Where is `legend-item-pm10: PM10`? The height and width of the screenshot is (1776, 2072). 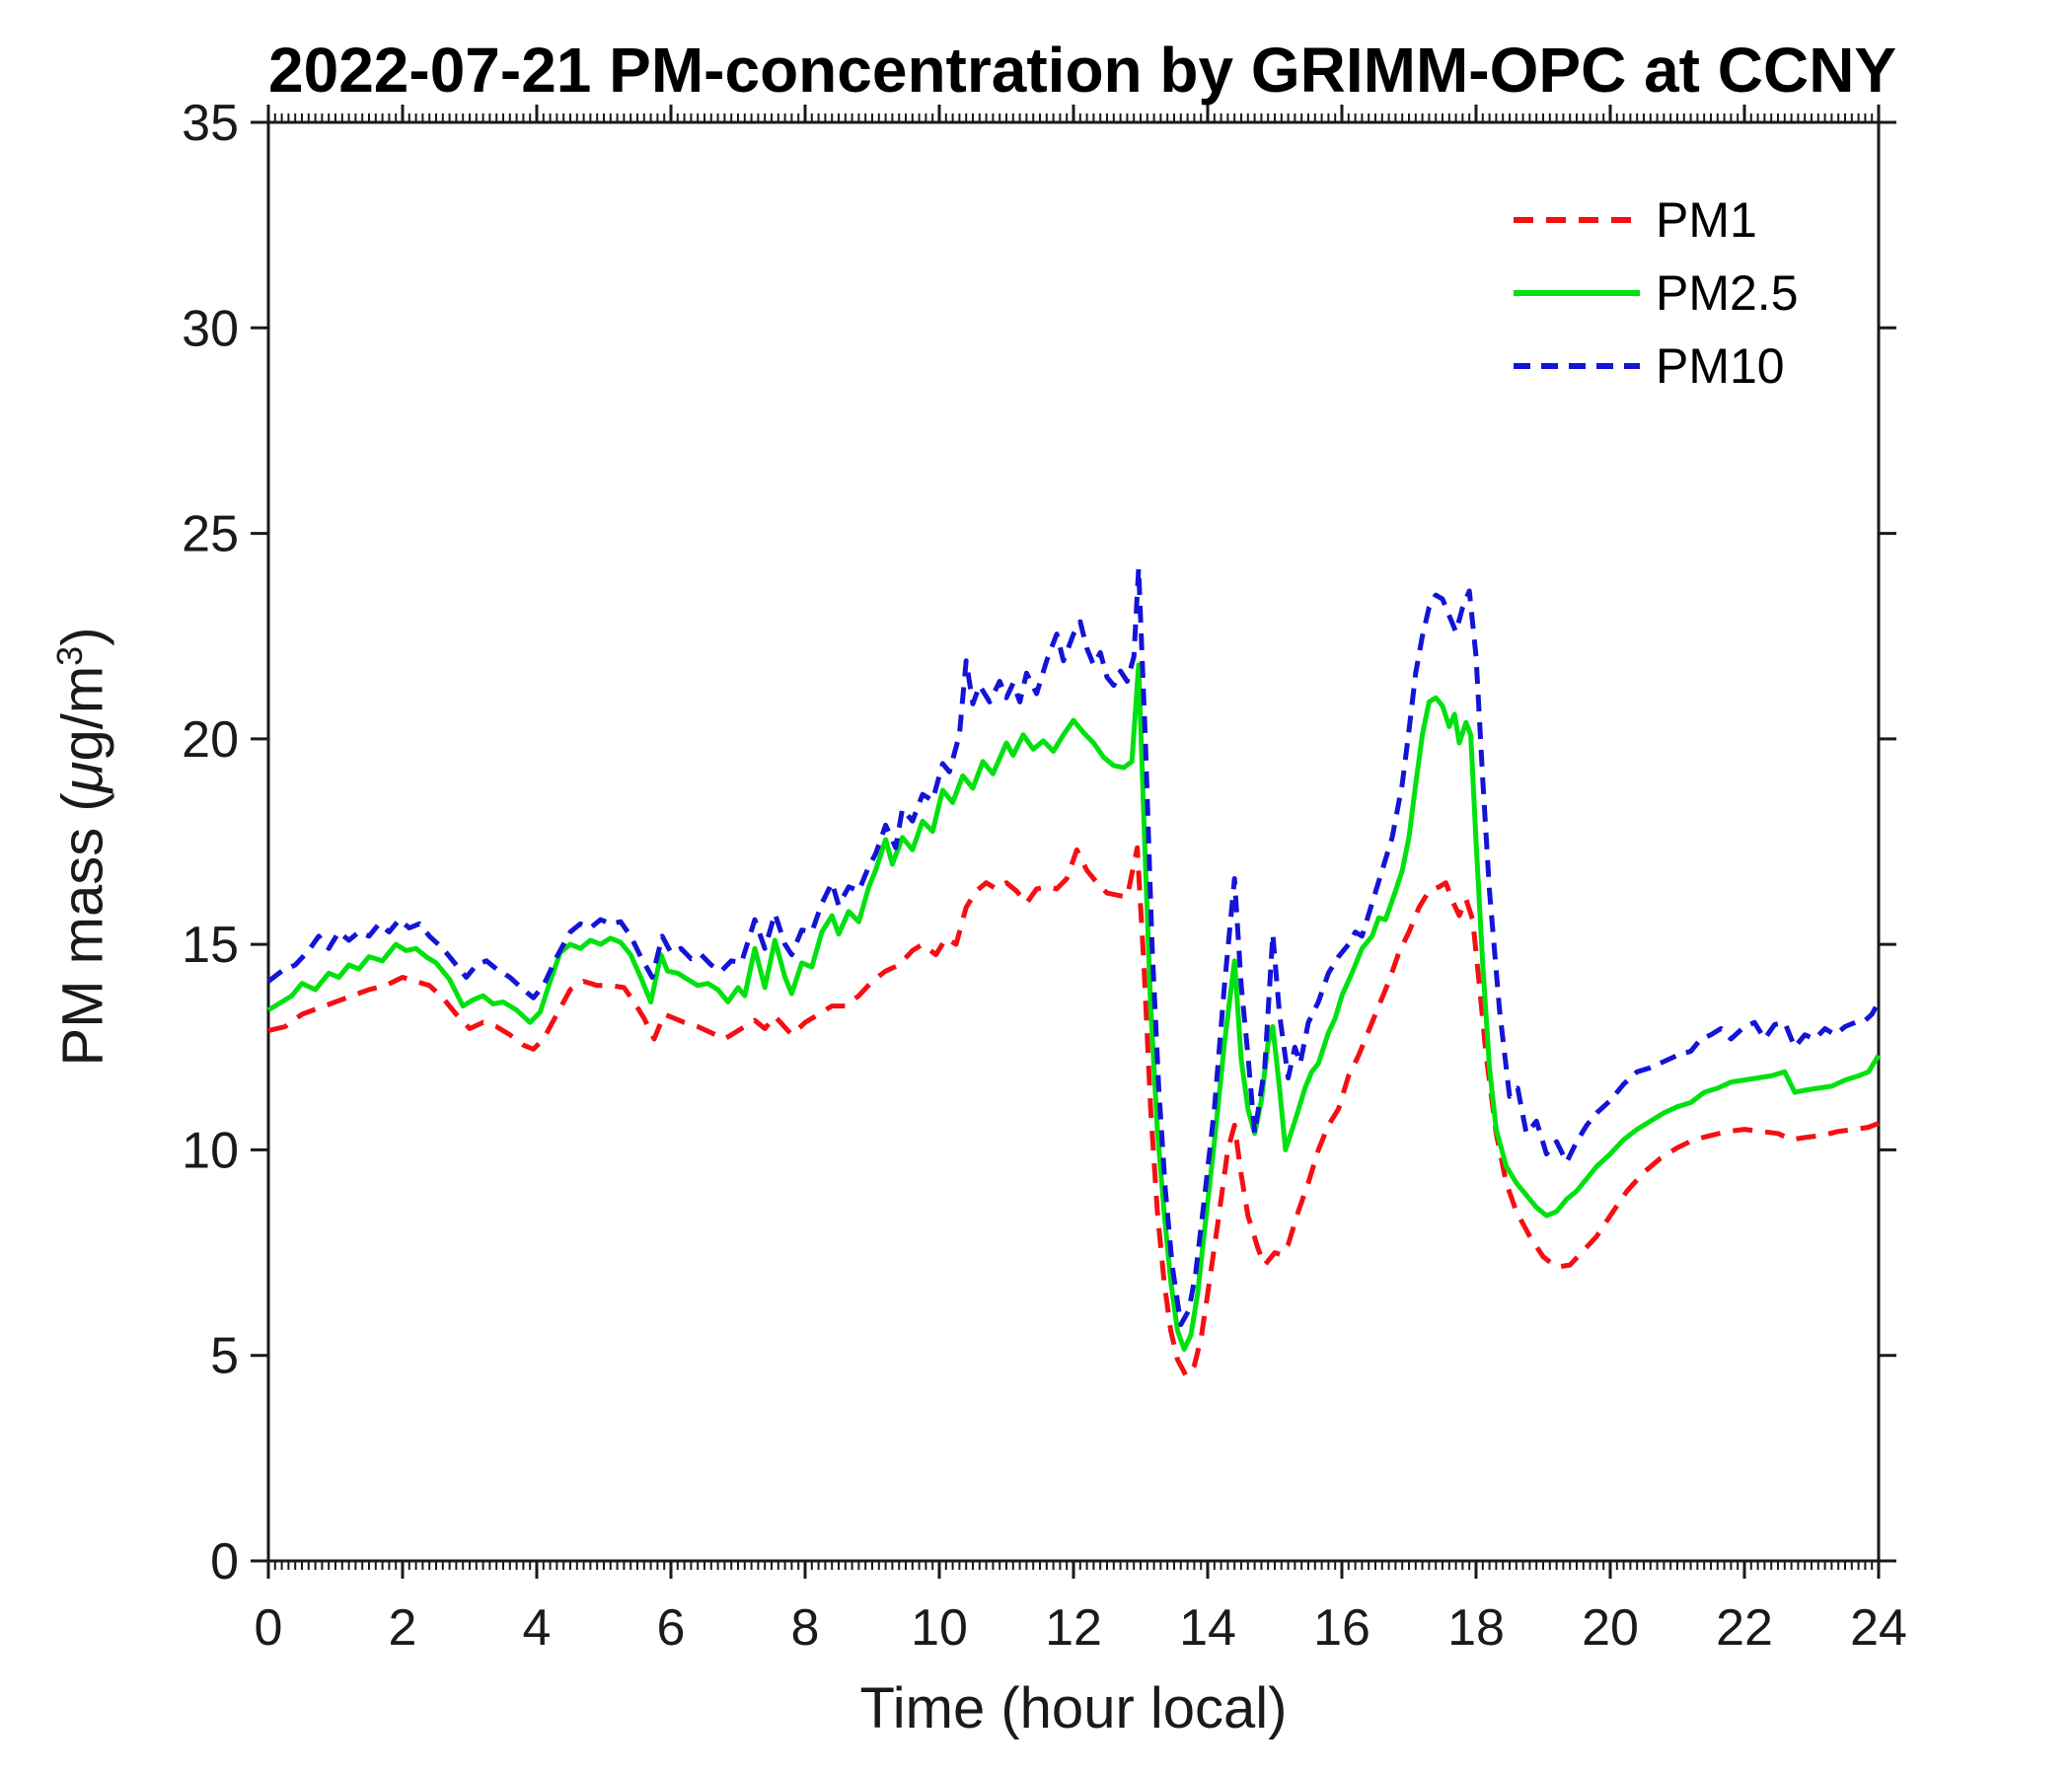
legend-item-pm10: PM10 is located at coordinates (1655, 366).